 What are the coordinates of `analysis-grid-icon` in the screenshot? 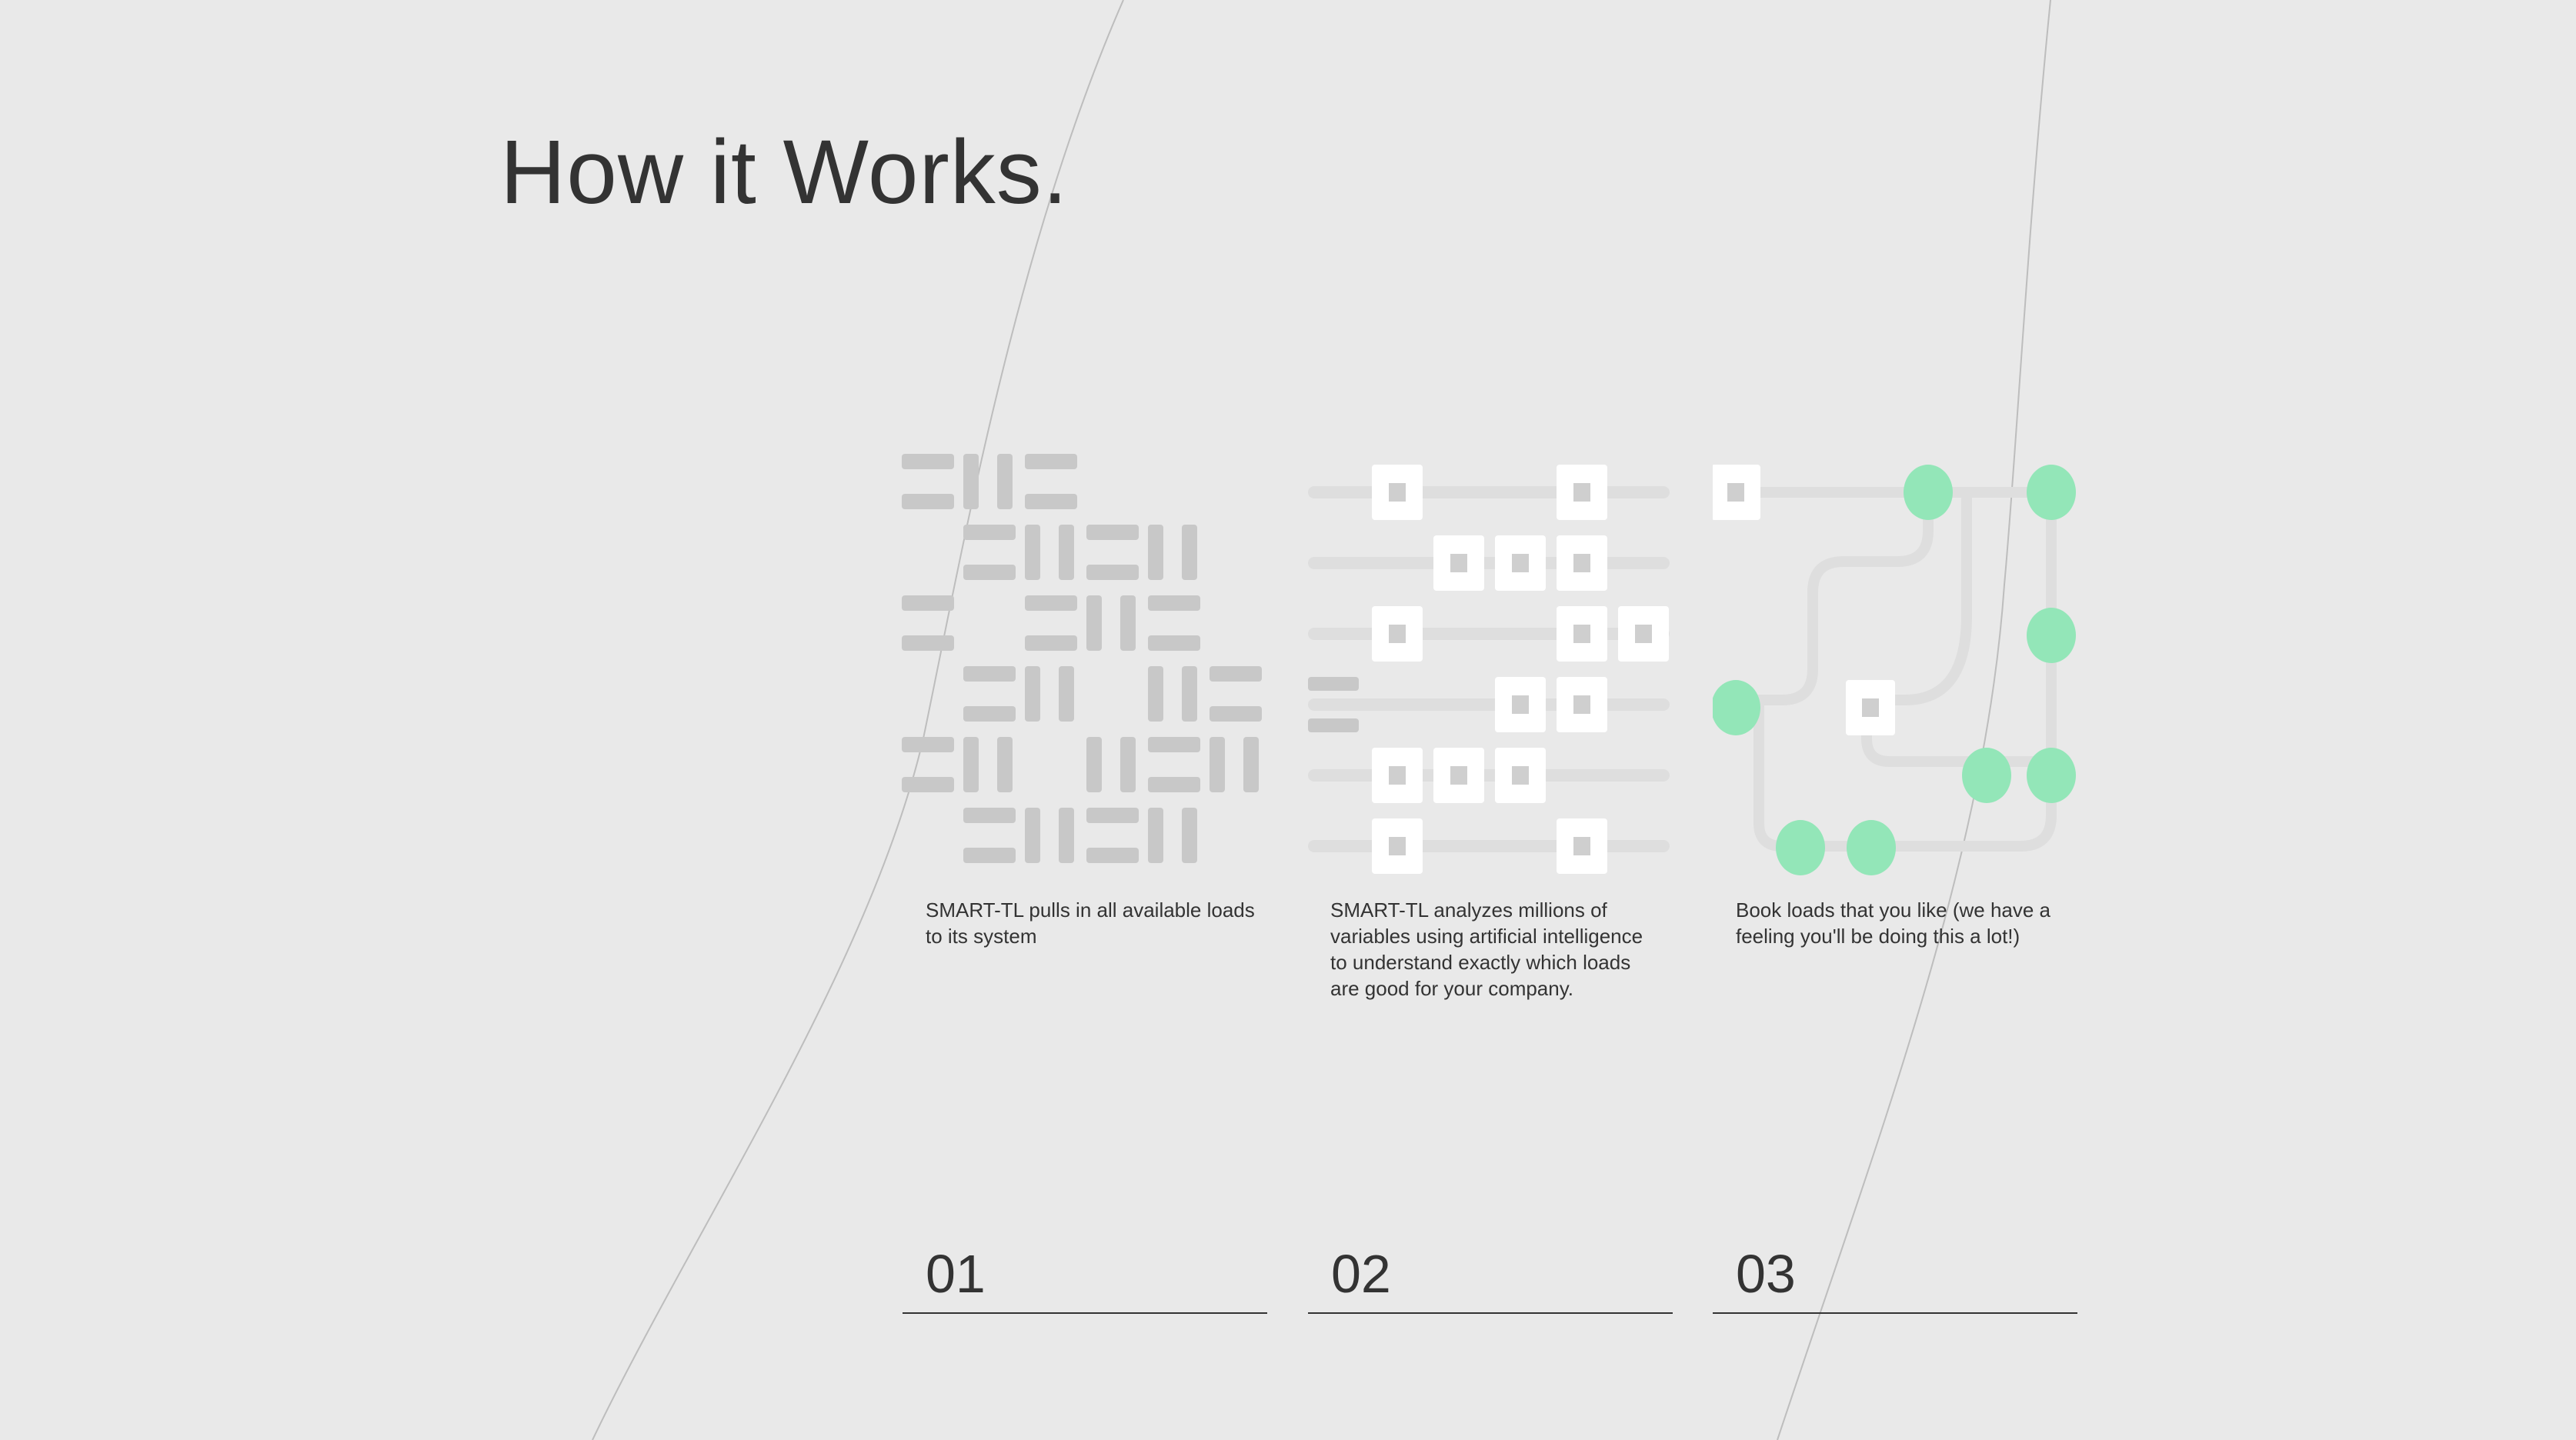 It's located at (1489, 669).